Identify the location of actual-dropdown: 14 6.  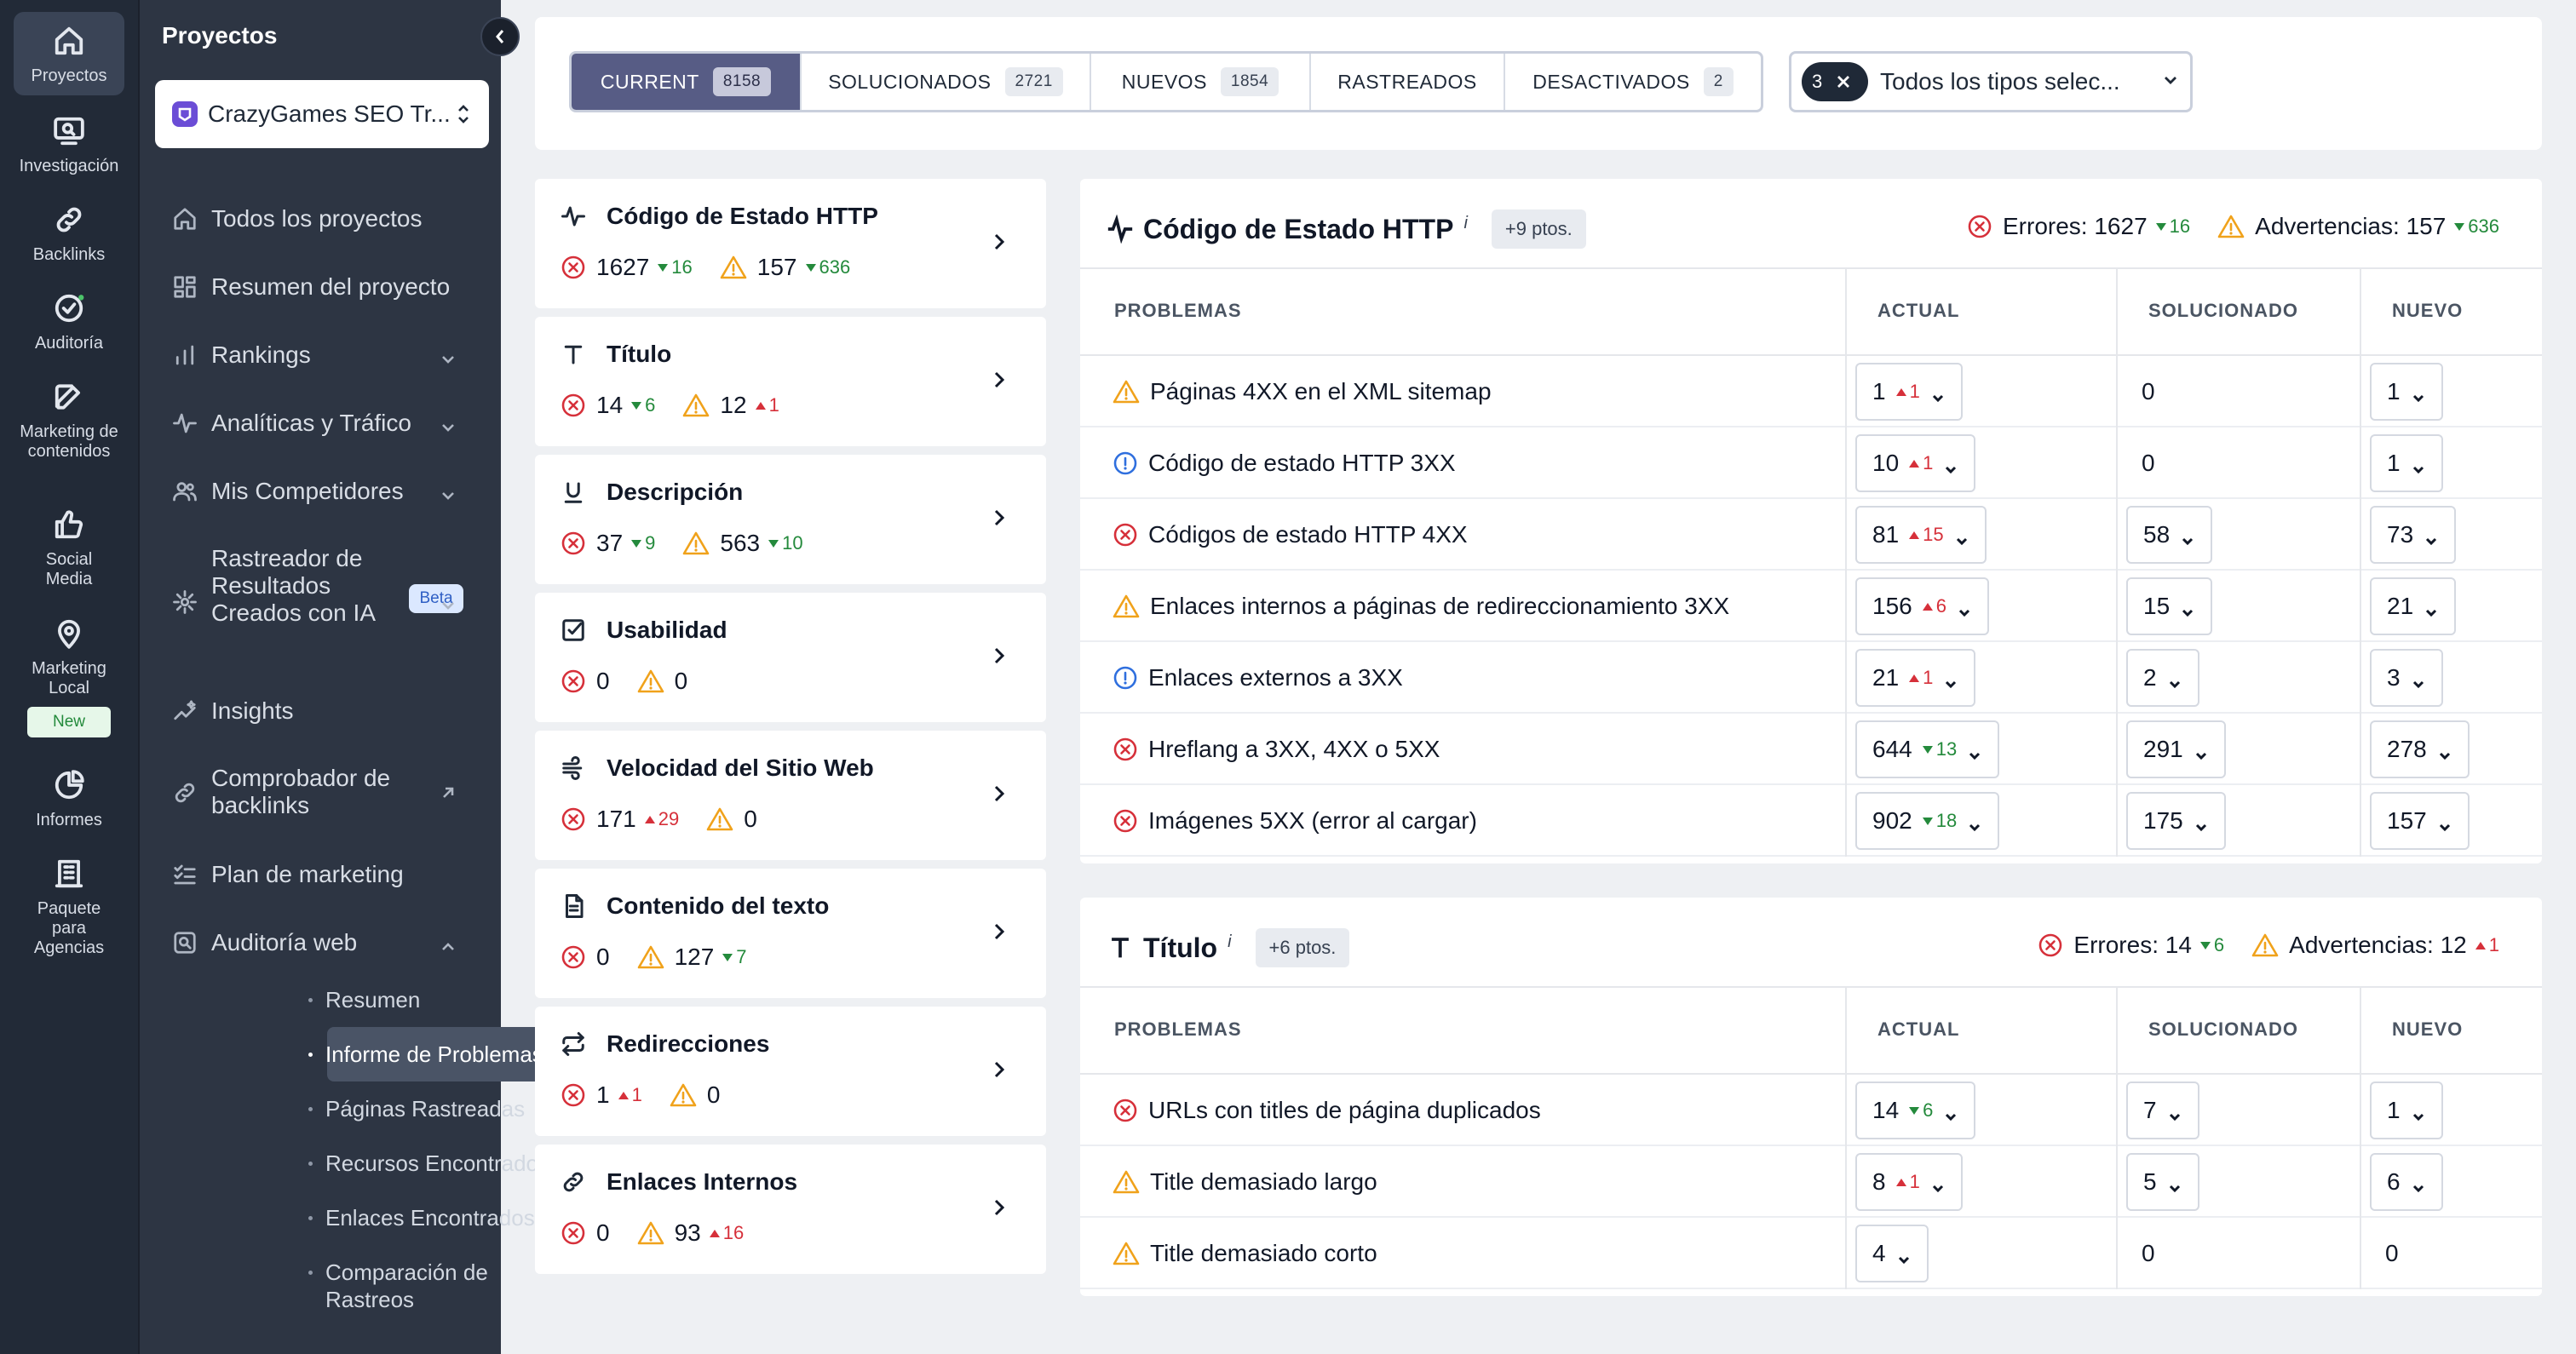
(1916, 1110).